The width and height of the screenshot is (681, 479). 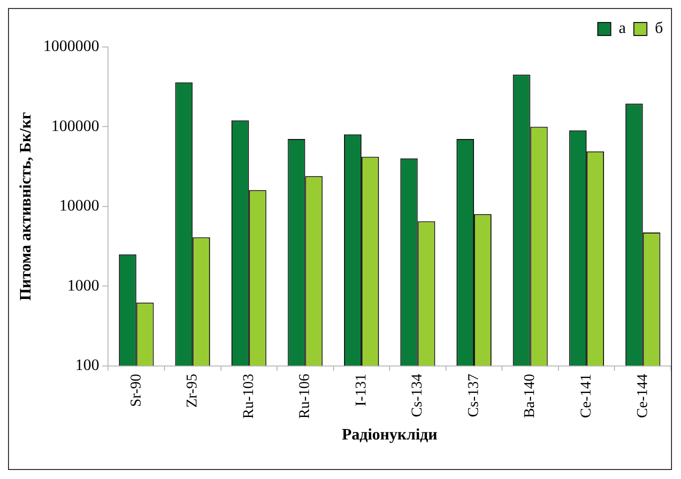 I want to click on y-tick-label: 1000000, so click(x=71, y=47).